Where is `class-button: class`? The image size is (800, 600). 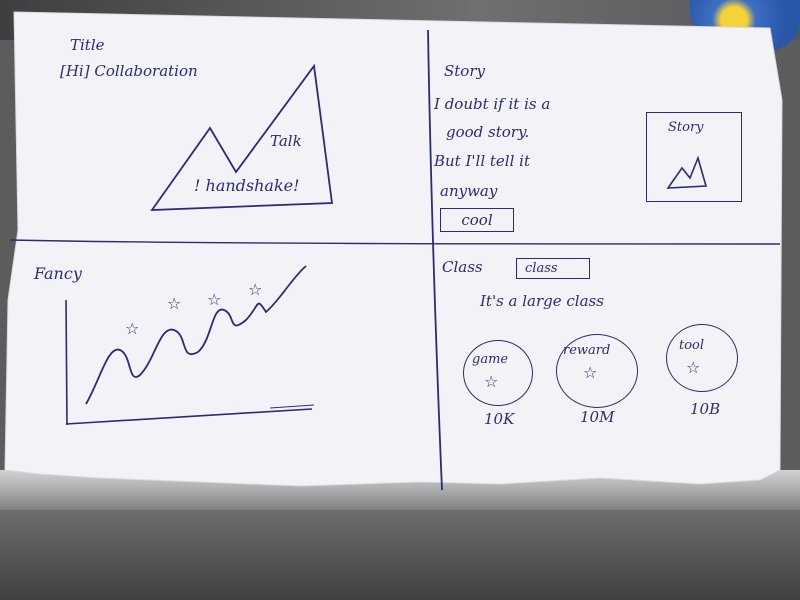 class-button: class is located at coordinates (553, 268).